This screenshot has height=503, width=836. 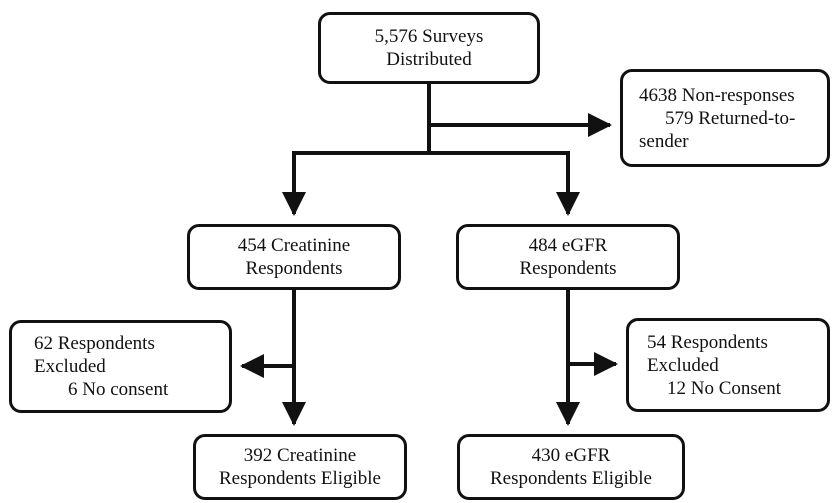 What do you see at coordinates (730, 118) in the screenshot?
I see `node-line: 579 Returned-to-` at bounding box center [730, 118].